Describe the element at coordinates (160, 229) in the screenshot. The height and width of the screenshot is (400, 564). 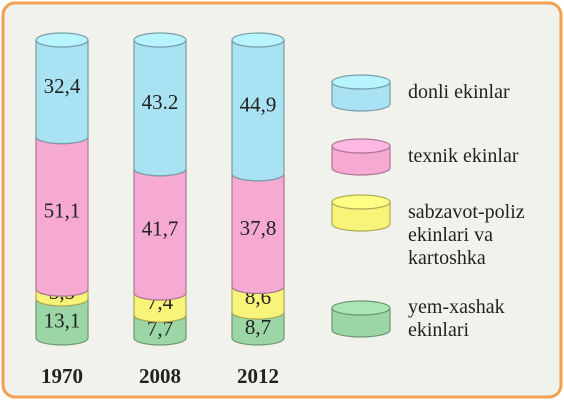
I see `value-label: 41,7` at that location.